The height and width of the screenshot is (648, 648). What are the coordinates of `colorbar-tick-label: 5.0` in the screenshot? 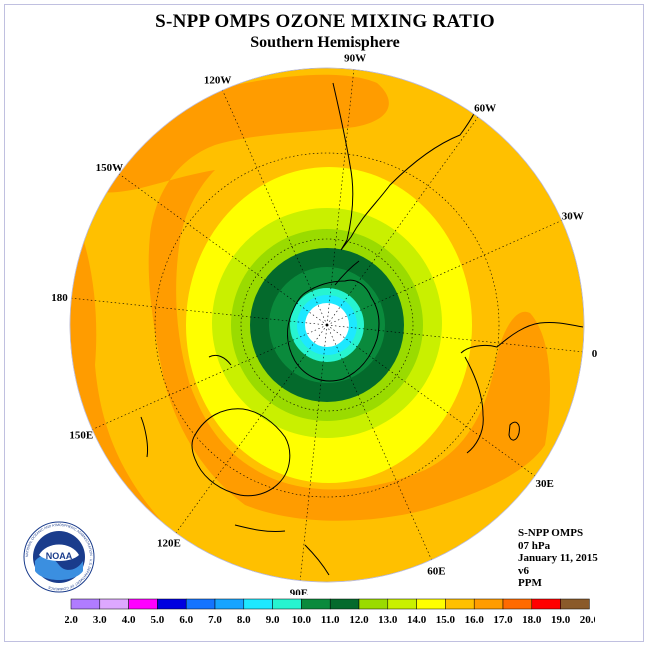 It's located at (158, 620).